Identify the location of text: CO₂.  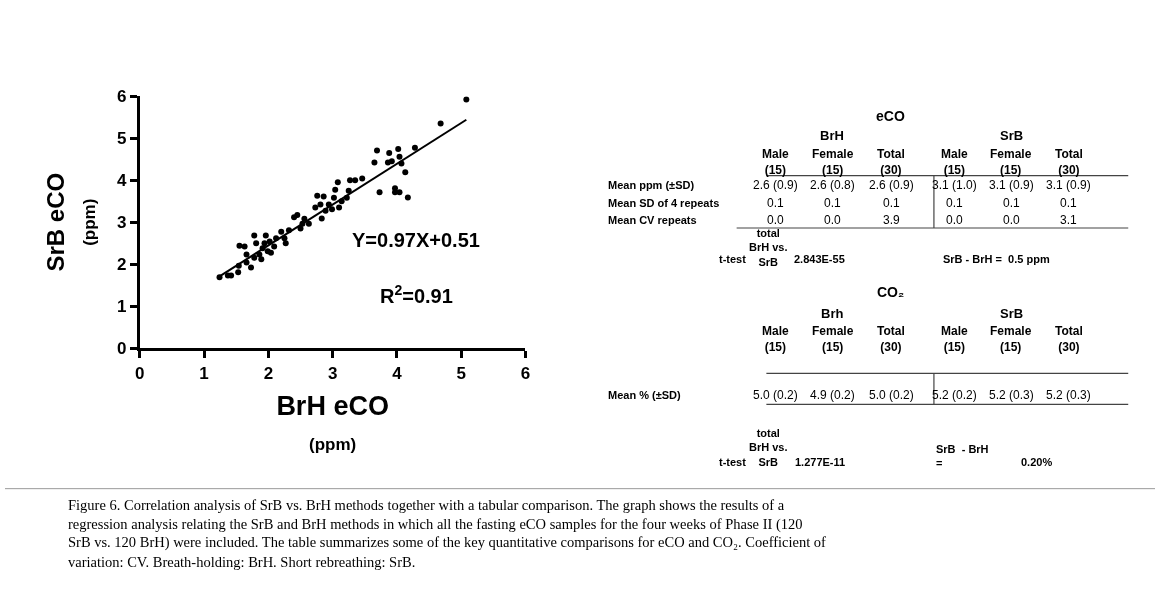
(891, 292).